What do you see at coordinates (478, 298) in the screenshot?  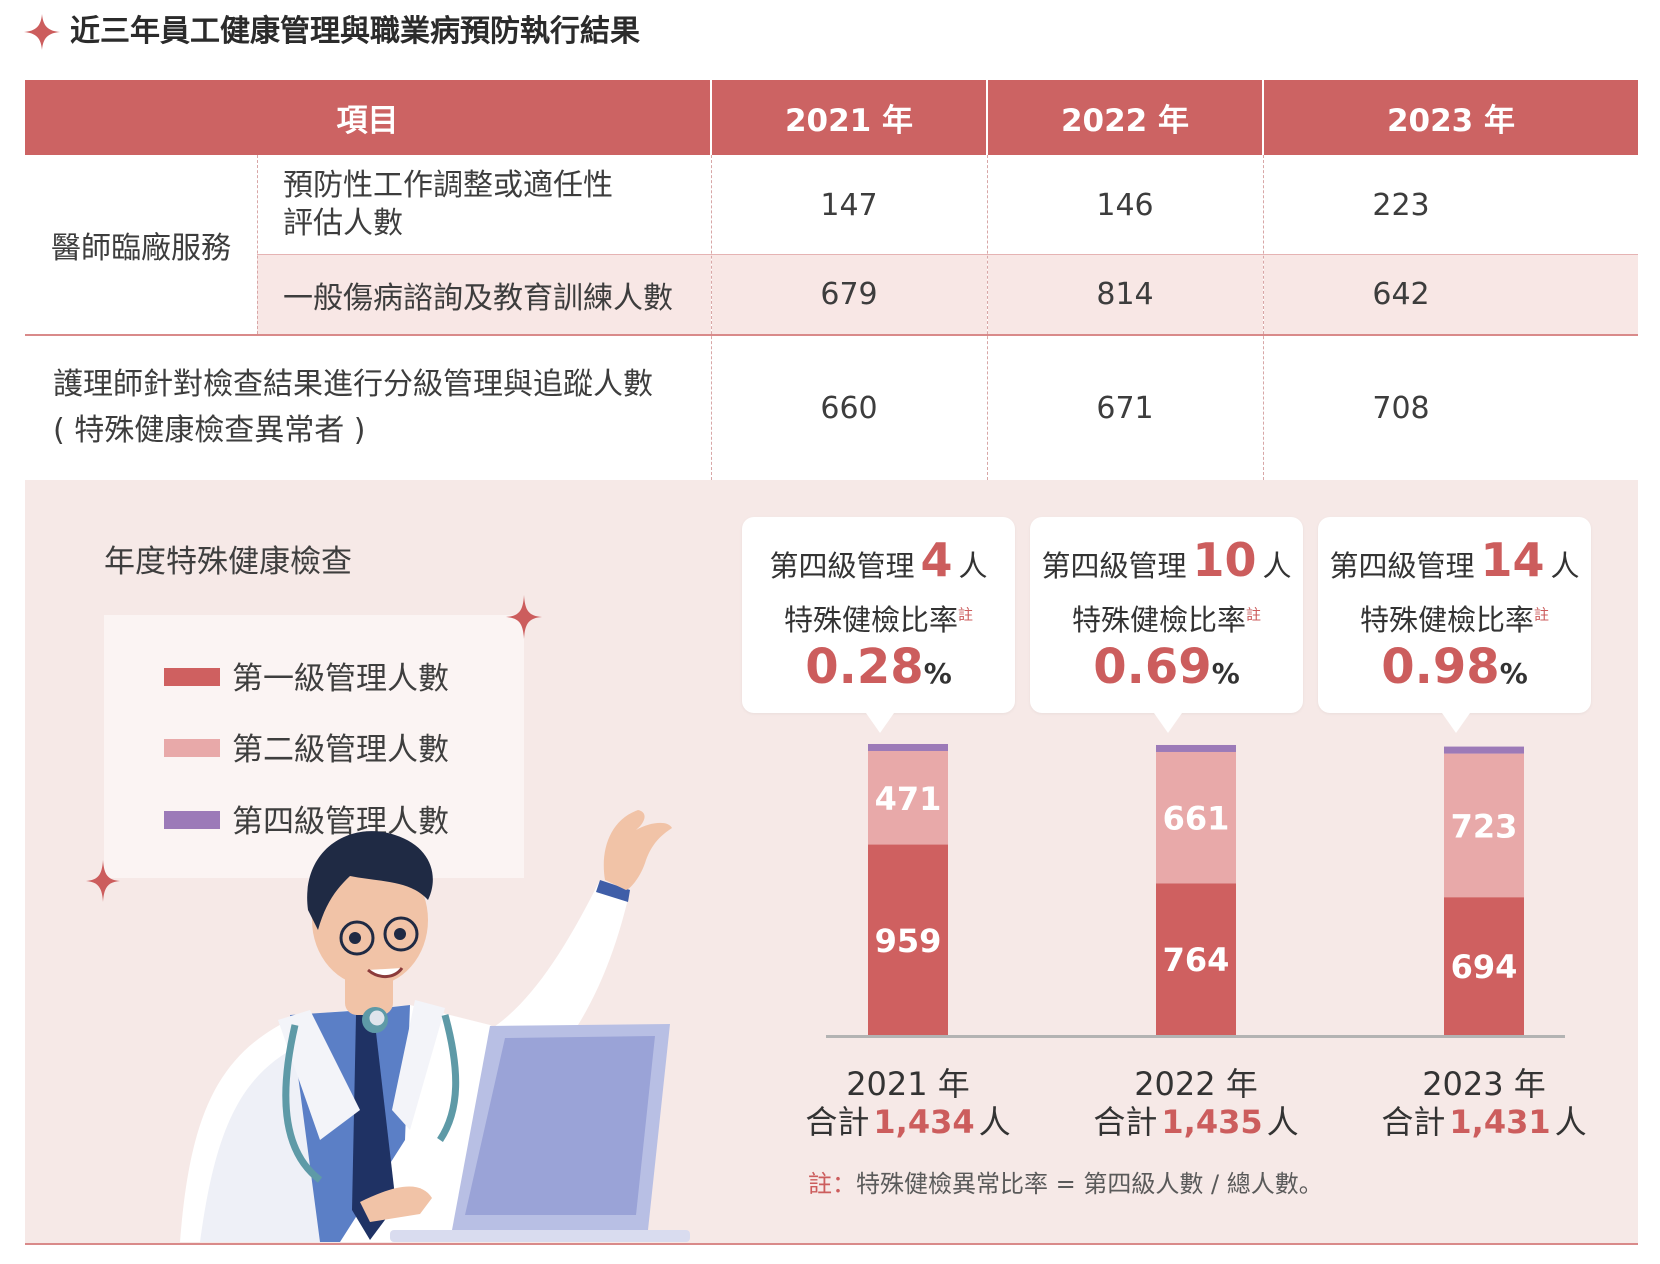 I see `row-label: 一般傷病諮詢及教育訓練人數` at bounding box center [478, 298].